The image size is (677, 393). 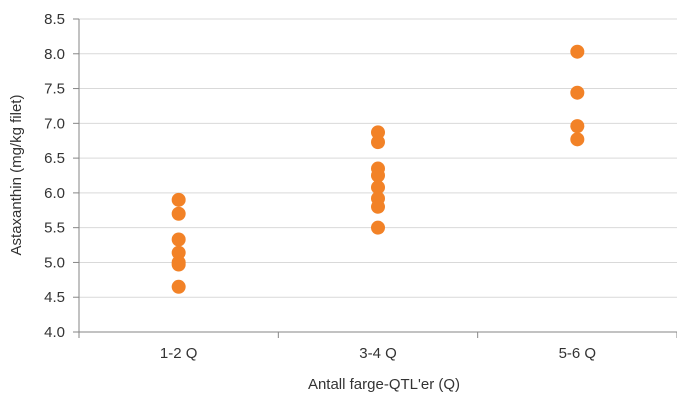 What do you see at coordinates (54, 158) in the screenshot?
I see `y-tick-label: 6.5` at bounding box center [54, 158].